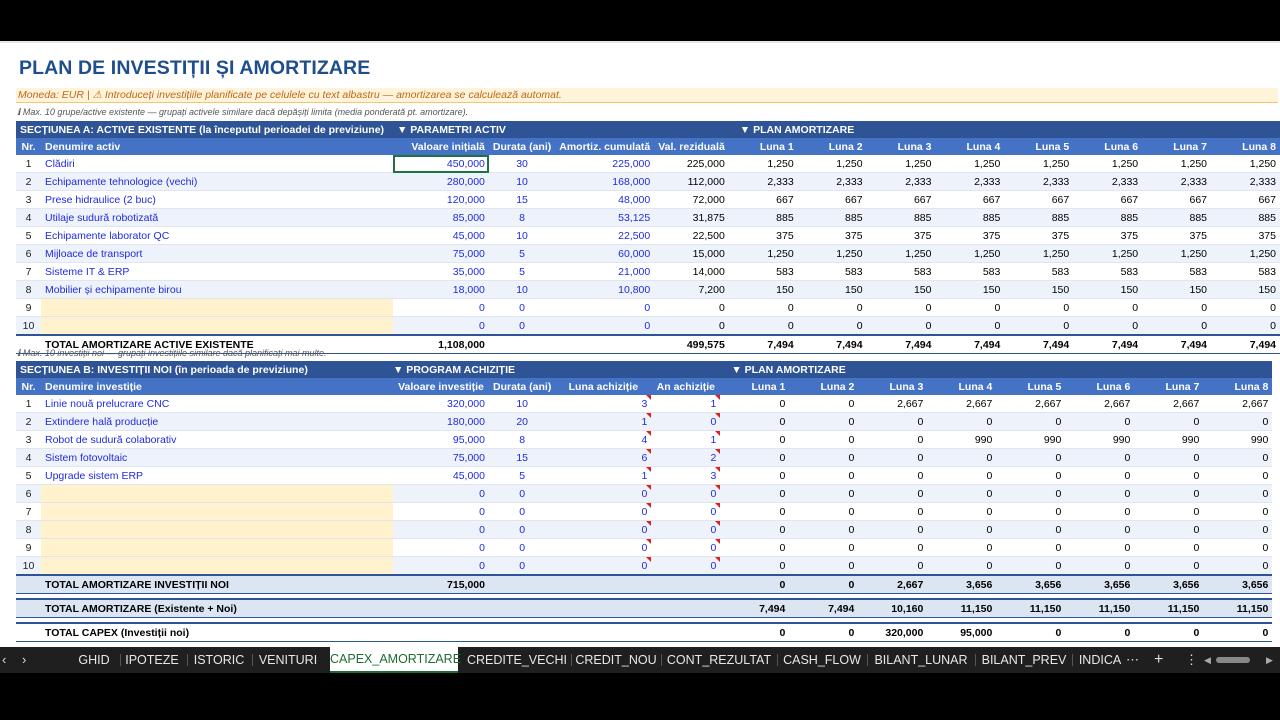 The width and height of the screenshot is (1280, 720). Describe the element at coordinates (217, 421) in the screenshot. I see `cell: Extindere hală producție` at that location.